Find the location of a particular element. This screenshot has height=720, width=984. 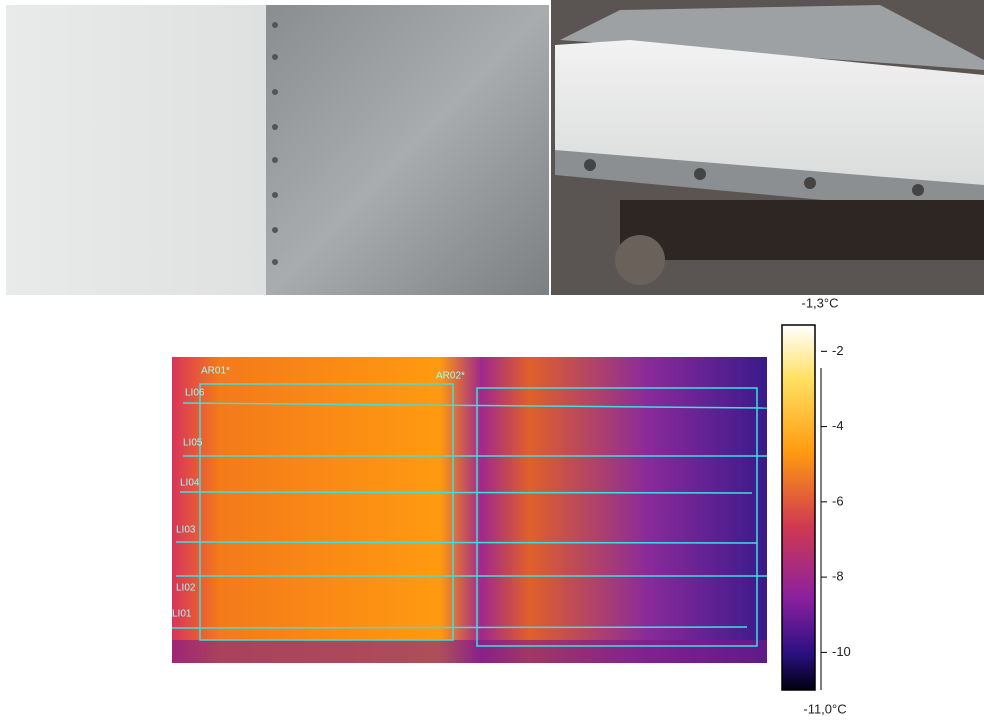

colorbar-max-label: -1,3°C is located at coordinates (820, 302).